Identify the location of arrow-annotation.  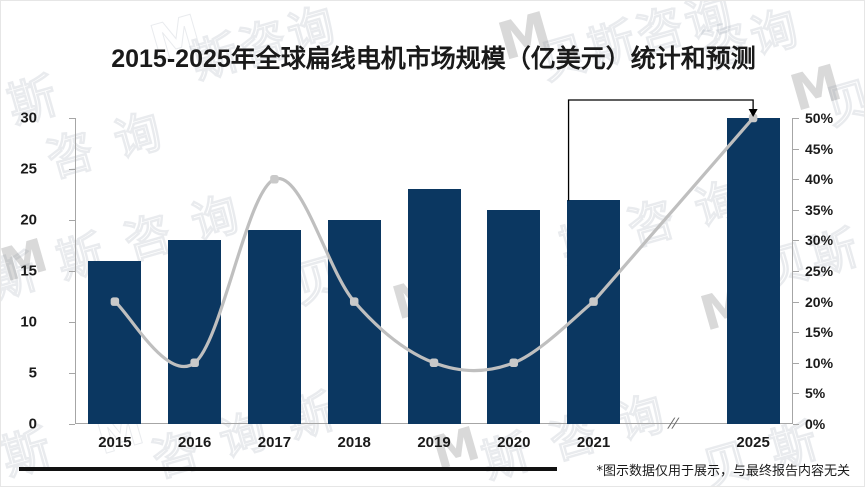
(662, 150).